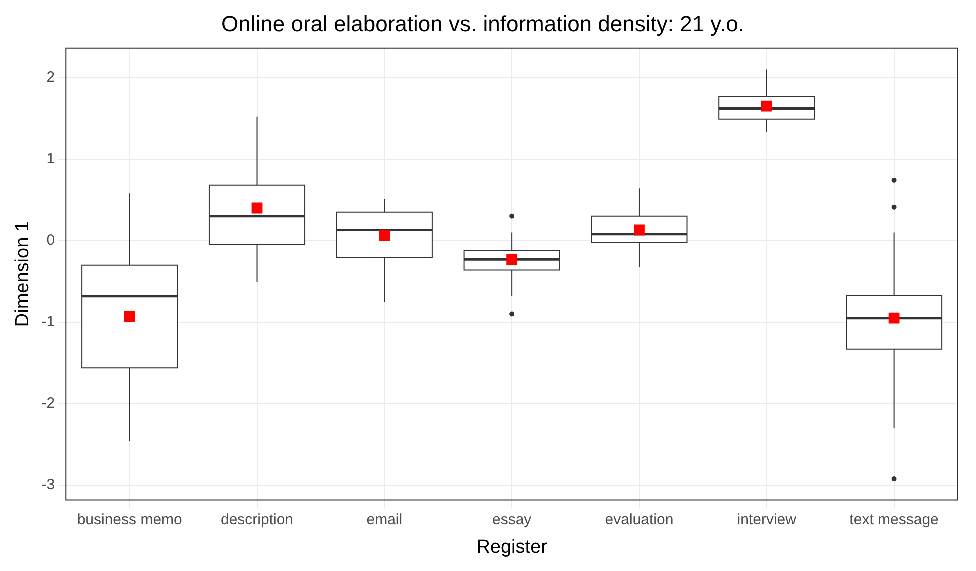 This screenshot has height=571, width=976. Describe the element at coordinates (894, 519) in the screenshot. I see `x-tick-label: text message` at that location.